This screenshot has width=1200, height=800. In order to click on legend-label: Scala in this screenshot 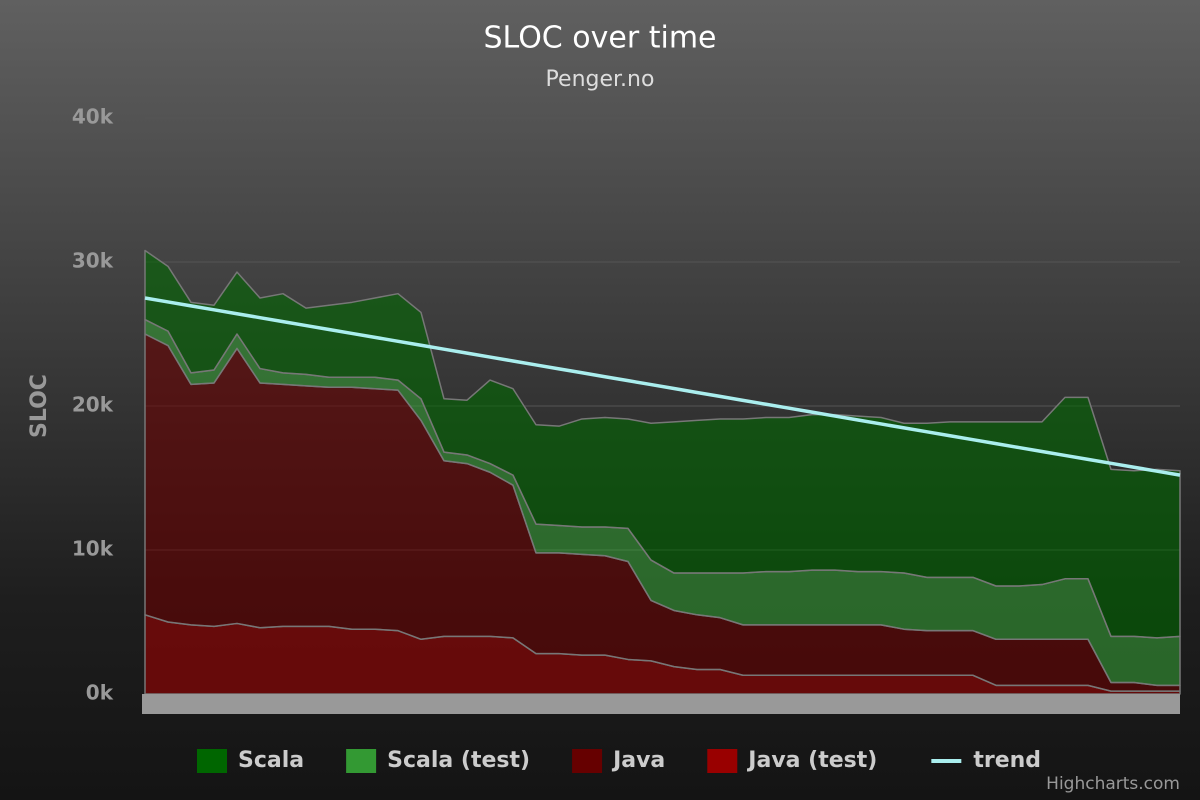, I will do `click(271, 760)`.